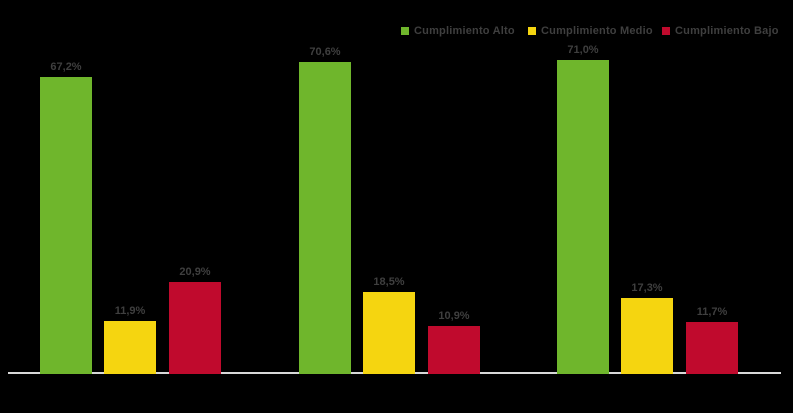 The height and width of the screenshot is (413, 793). What do you see at coordinates (666, 31) in the screenshot?
I see `legend-swatch-bajo-icon` at bounding box center [666, 31].